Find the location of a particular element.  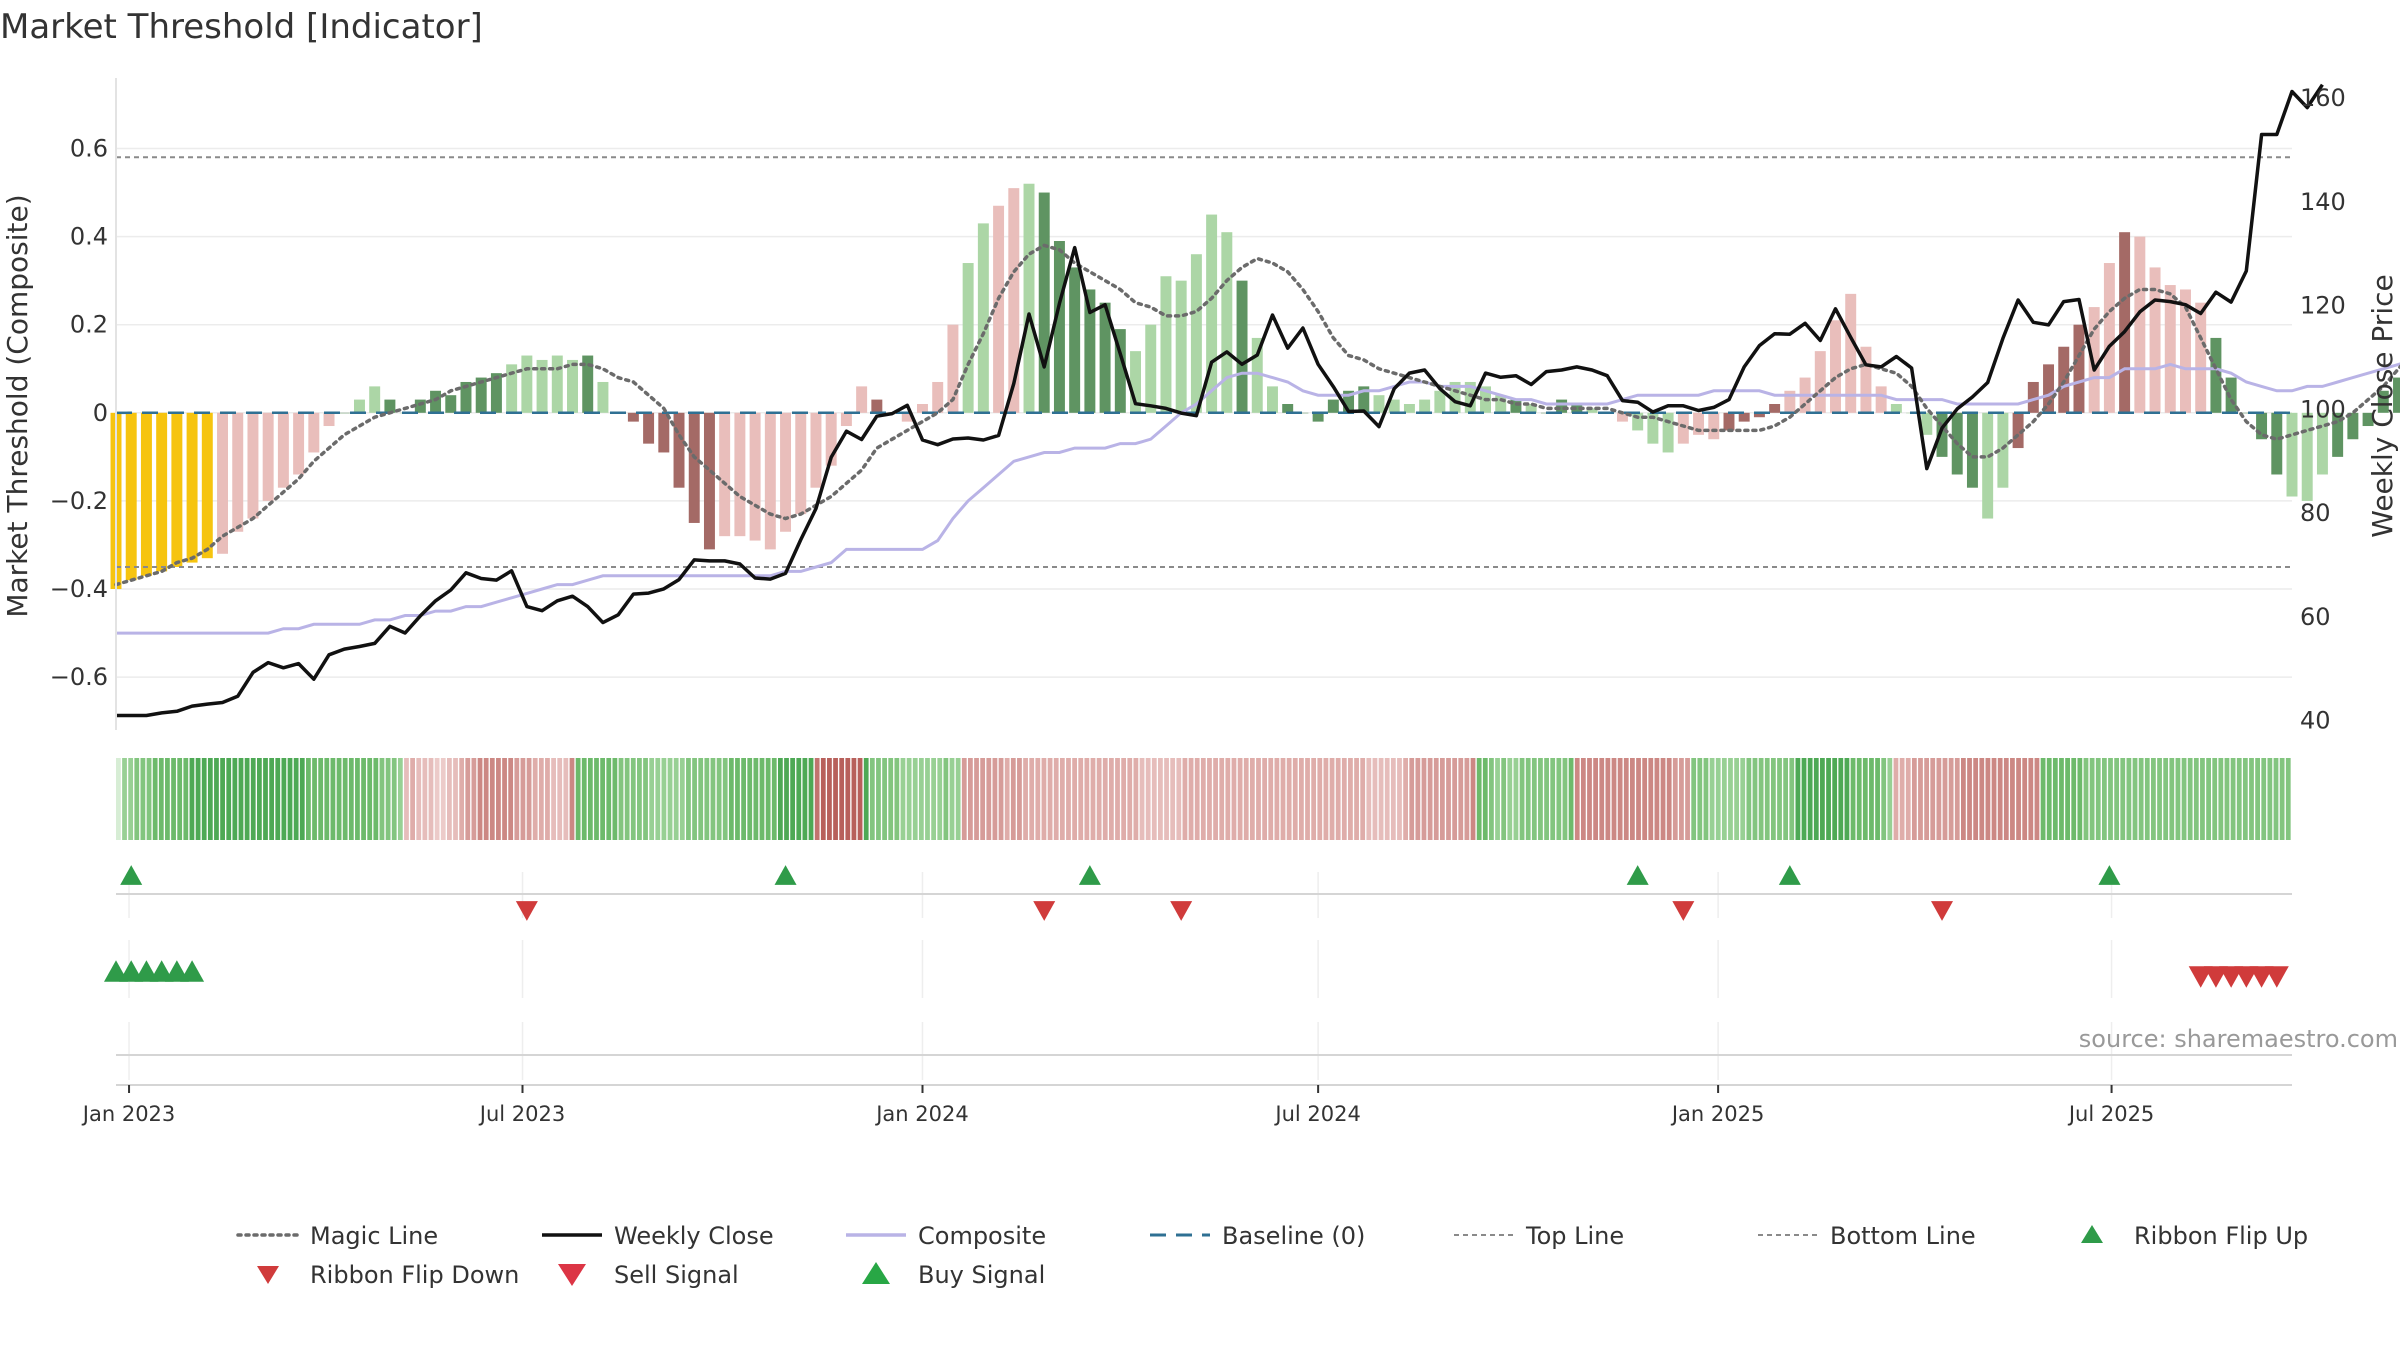

legend-label: Weekly Close is located at coordinates (694, 1236).